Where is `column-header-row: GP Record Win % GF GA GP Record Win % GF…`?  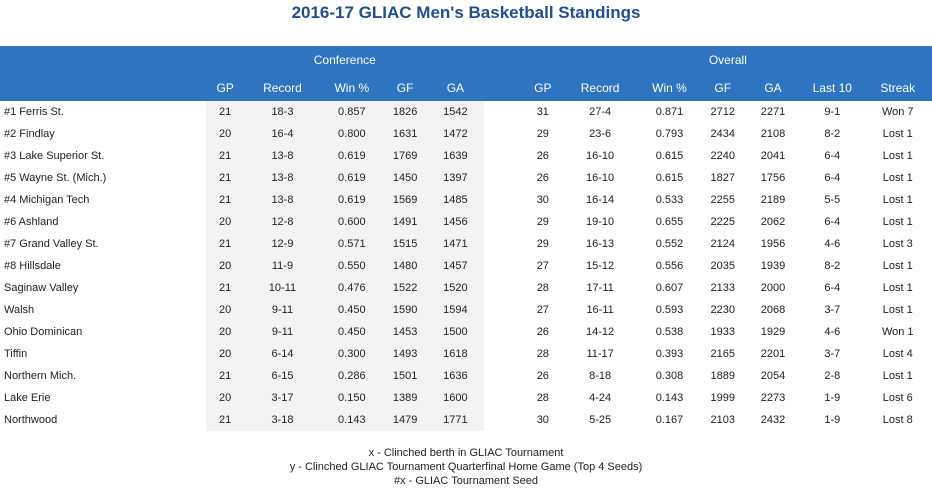
column-header-row: GP Record Win % GF GA GP Record Win % GF… is located at coordinates (466, 87).